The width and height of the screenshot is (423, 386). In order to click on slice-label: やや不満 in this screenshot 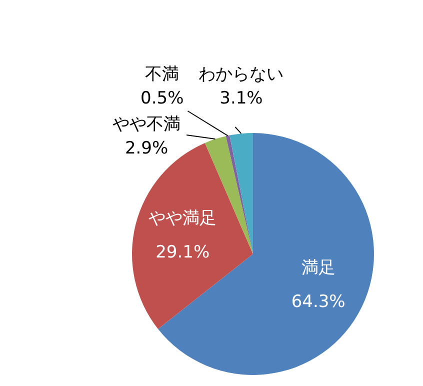, I will do `click(146, 124)`.